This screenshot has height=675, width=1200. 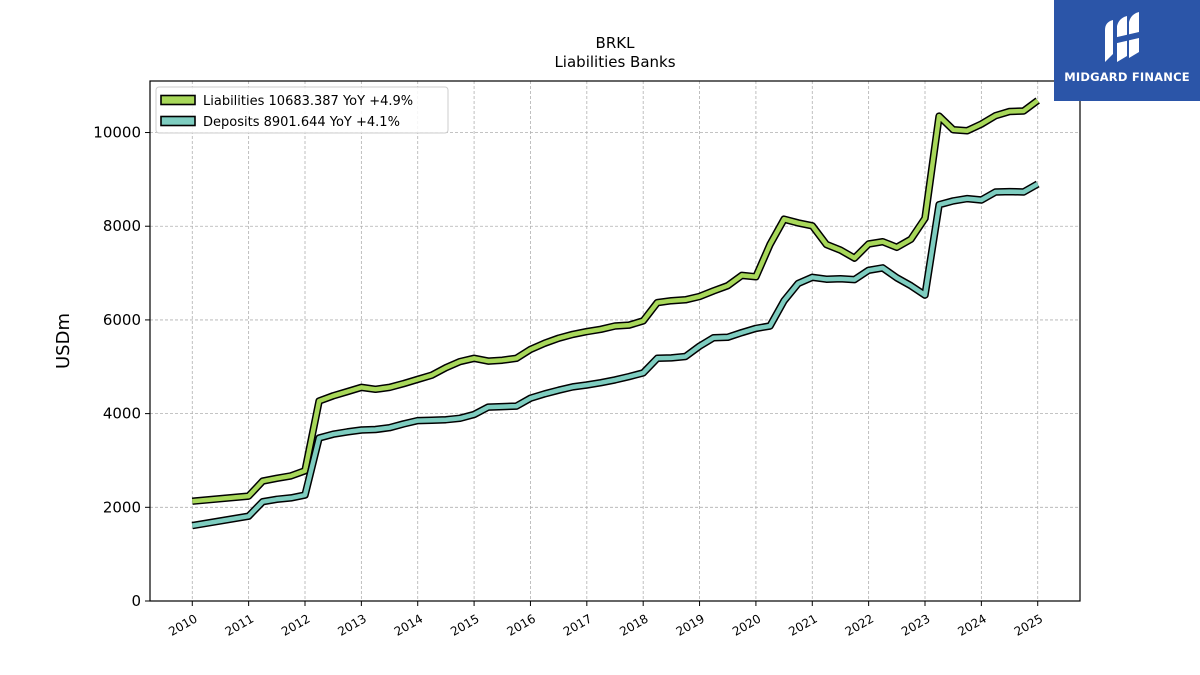 What do you see at coordinates (63, 341) in the screenshot?
I see `y-axis-label: USDm` at bounding box center [63, 341].